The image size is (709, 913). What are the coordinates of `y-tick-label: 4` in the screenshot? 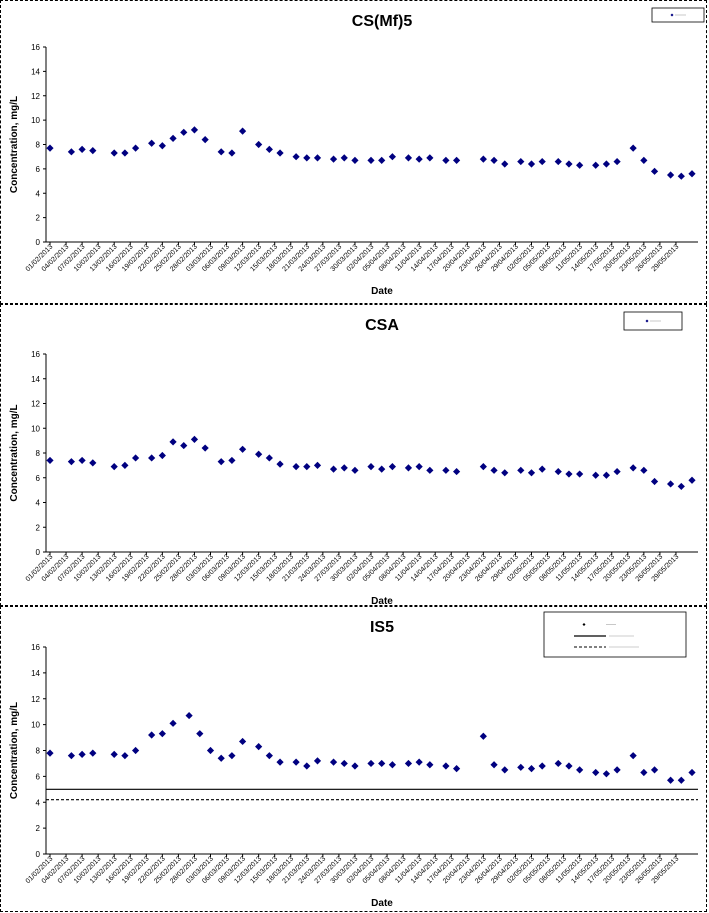 It's located at (38, 802).